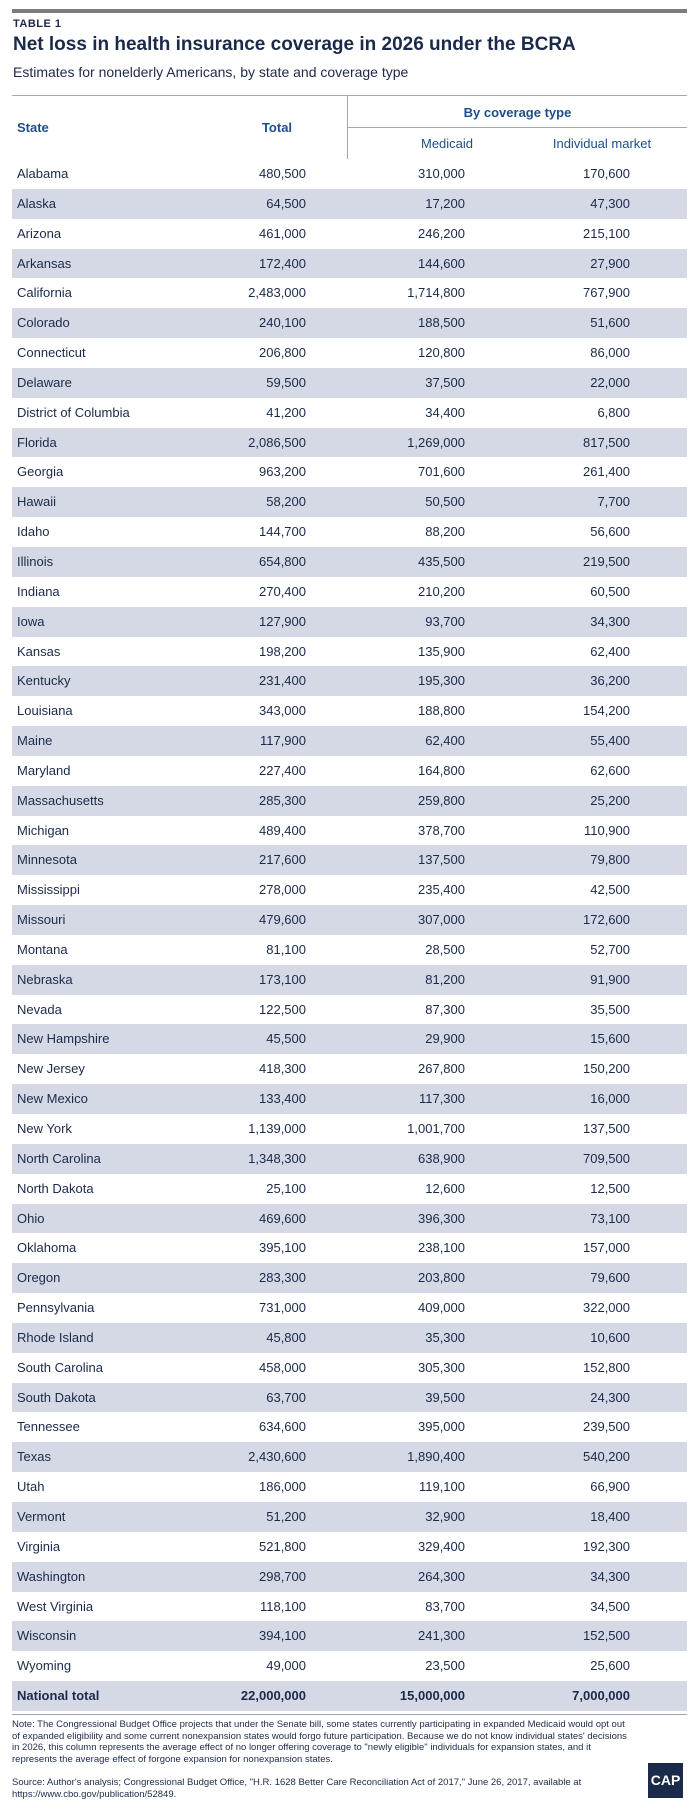 Image resolution: width=693 pixels, height=1818 pixels. I want to click on cell-individual-market: 25,200, so click(610, 800).